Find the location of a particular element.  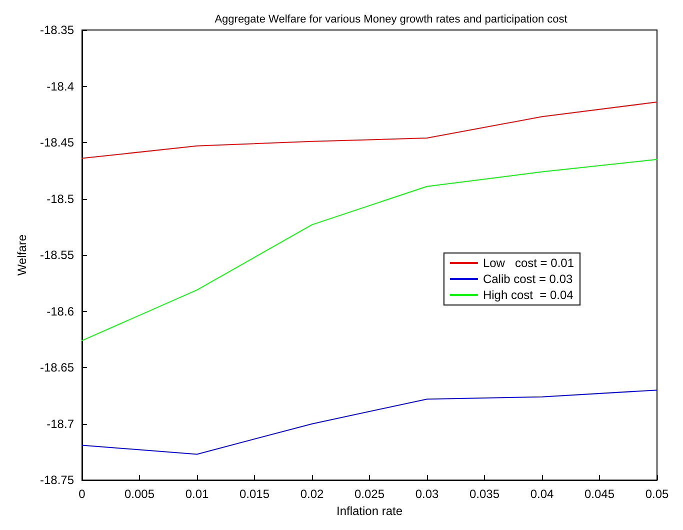

x-tick-label: 0.05 is located at coordinates (657, 494).